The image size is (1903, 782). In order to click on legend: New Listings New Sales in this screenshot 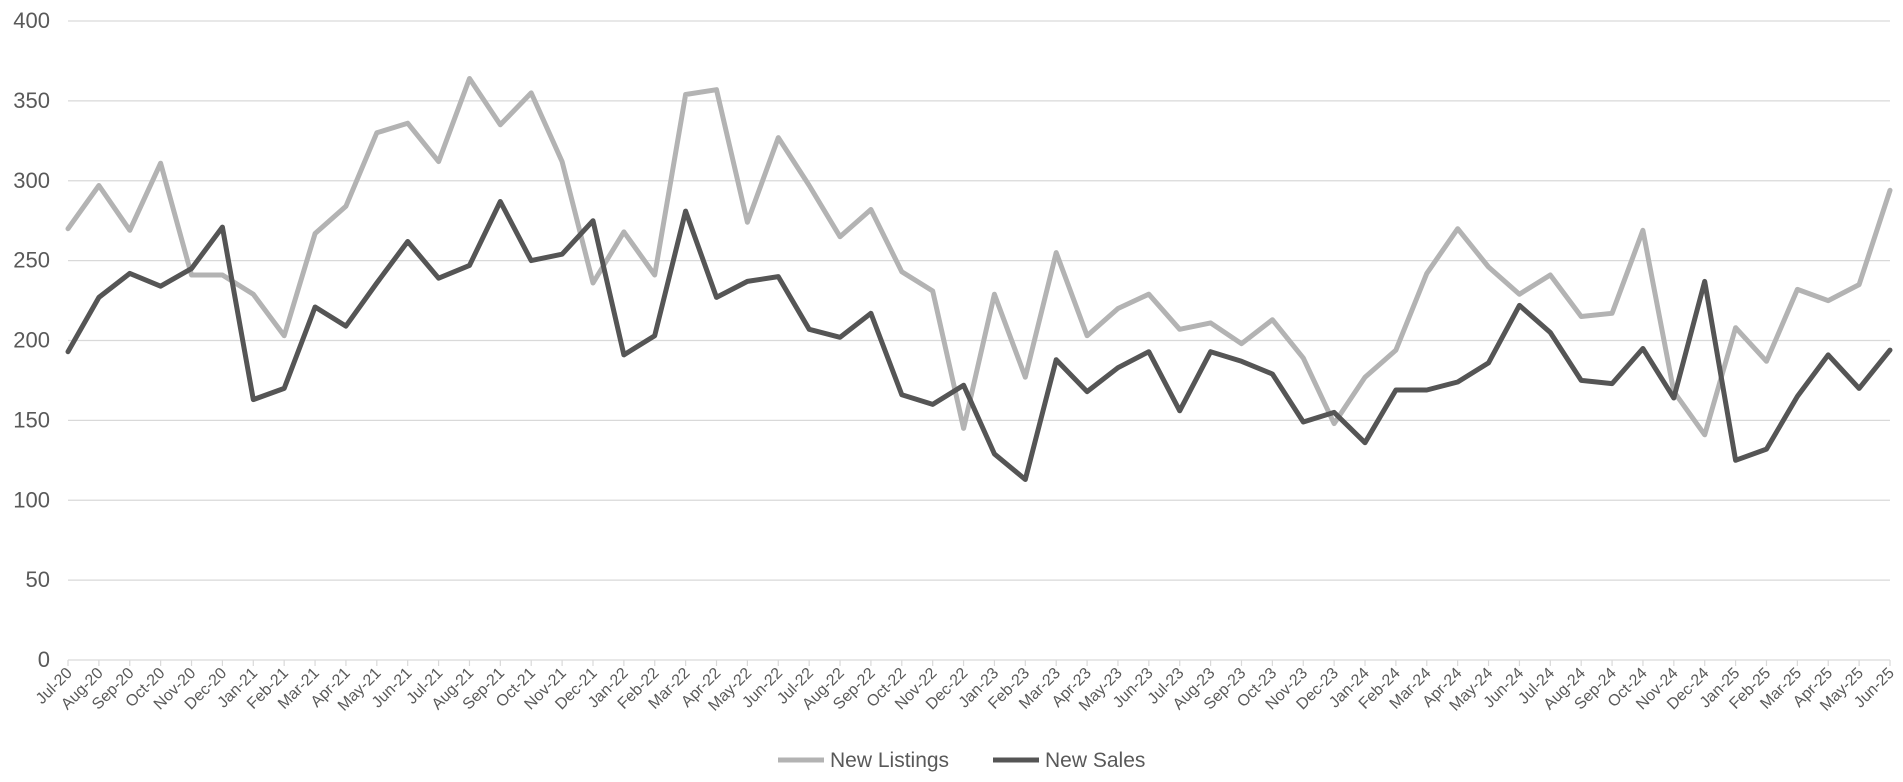, I will do `click(961, 760)`.